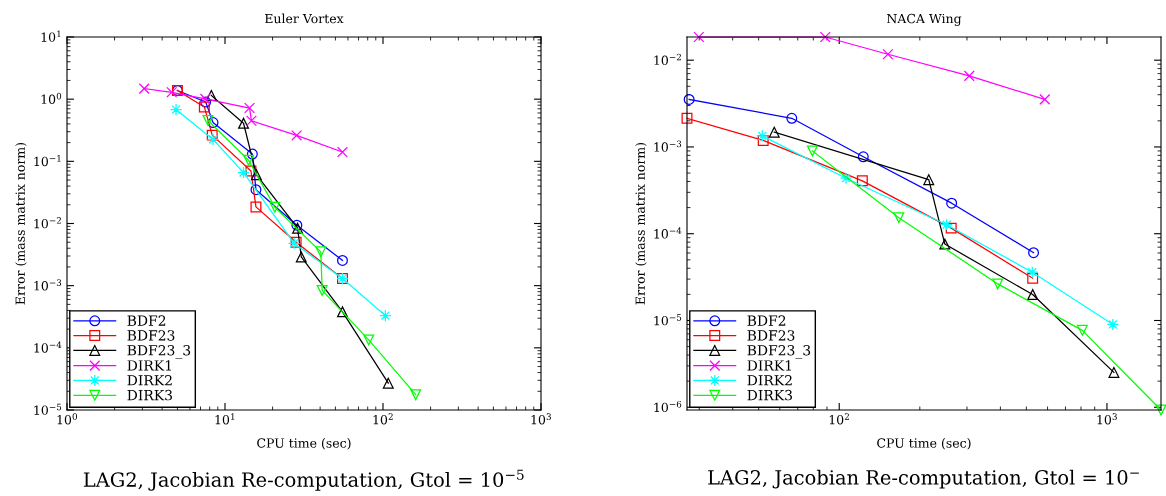 The width and height of the screenshot is (1166, 496). I want to click on chart-title: NACA Wing, so click(924, 19).